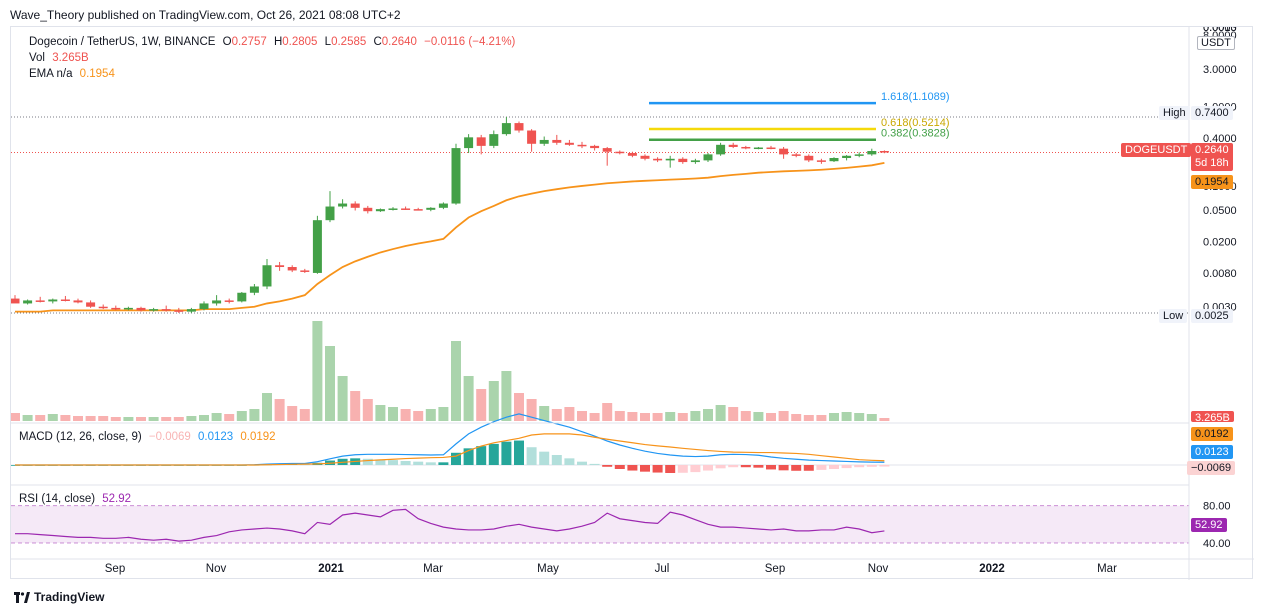 The width and height of the screenshot is (1264, 615). Describe the element at coordinates (227, 42) in the screenshot. I see `open-label: O` at that location.